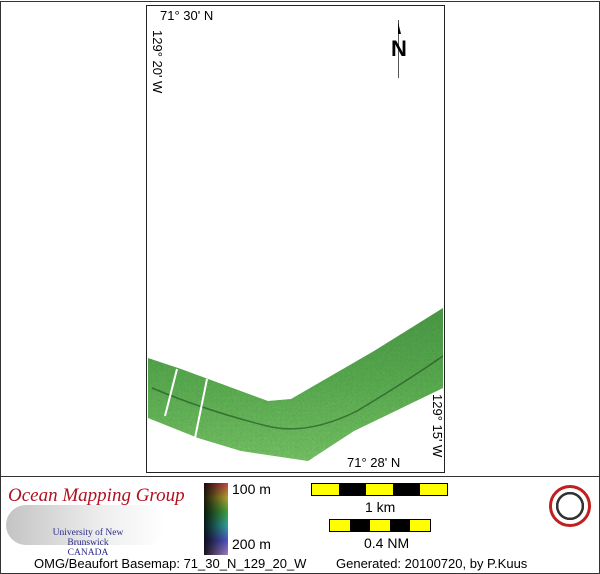 The width and height of the screenshot is (600, 574). Describe the element at coordinates (570, 506) in the screenshot. I see `unb-geomatics-seal` at that location.